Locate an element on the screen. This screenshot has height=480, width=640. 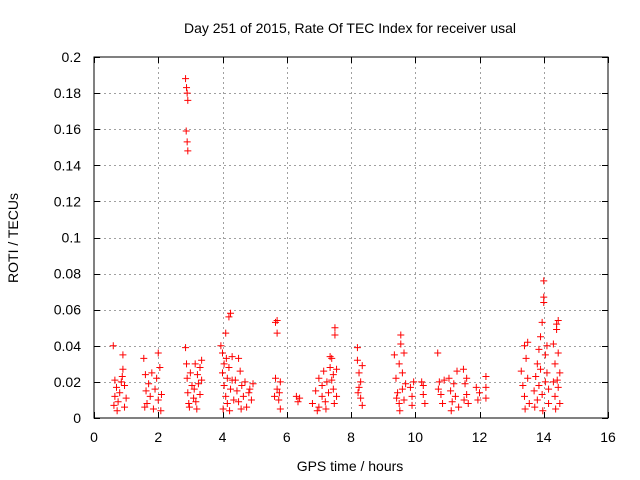
y-tick-label: 0.02 is located at coordinates (67, 382).